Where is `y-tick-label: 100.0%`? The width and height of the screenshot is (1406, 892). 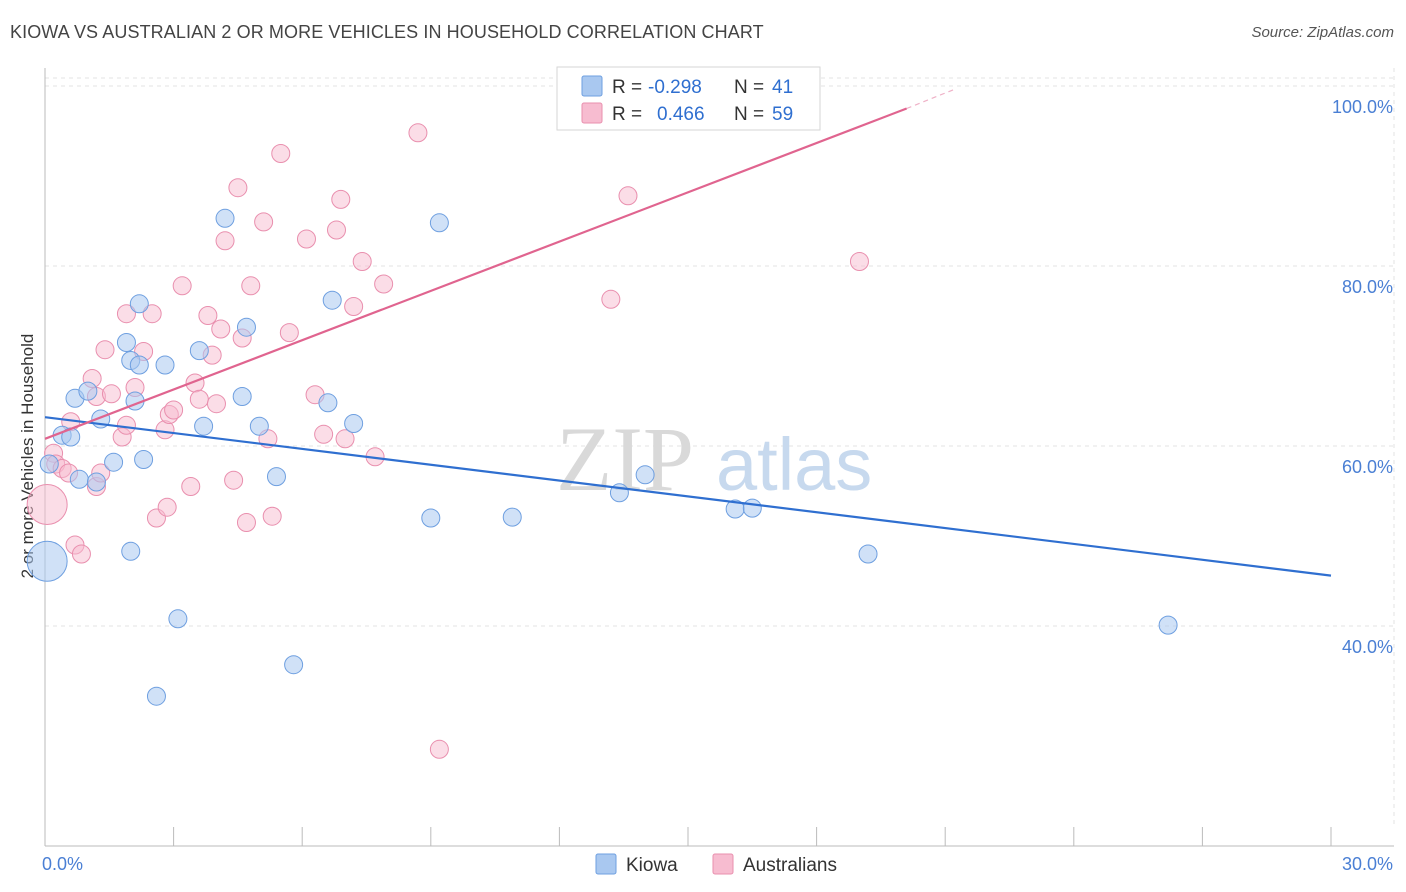 y-tick-label: 100.0% is located at coordinates (1362, 107).